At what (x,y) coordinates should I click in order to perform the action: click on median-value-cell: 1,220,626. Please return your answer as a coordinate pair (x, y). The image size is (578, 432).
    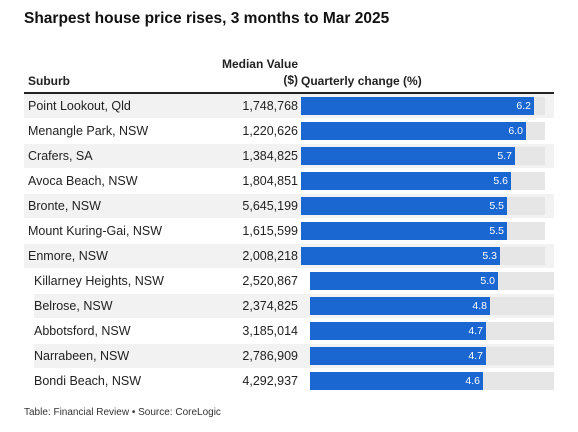
    Looking at the image, I should click on (270, 131).